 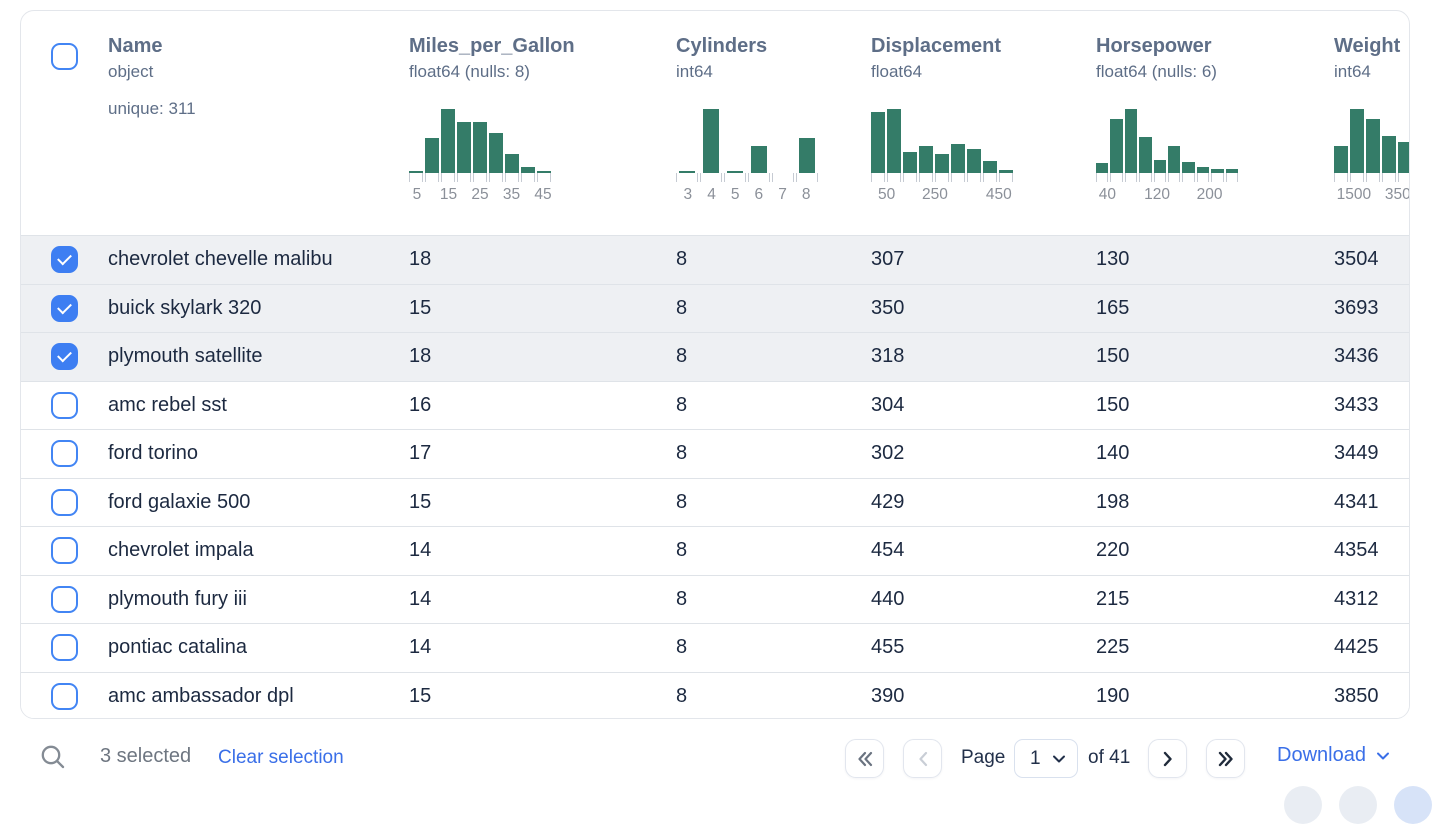 I want to click on cell-name: plymouth satellite, so click(x=185, y=356).